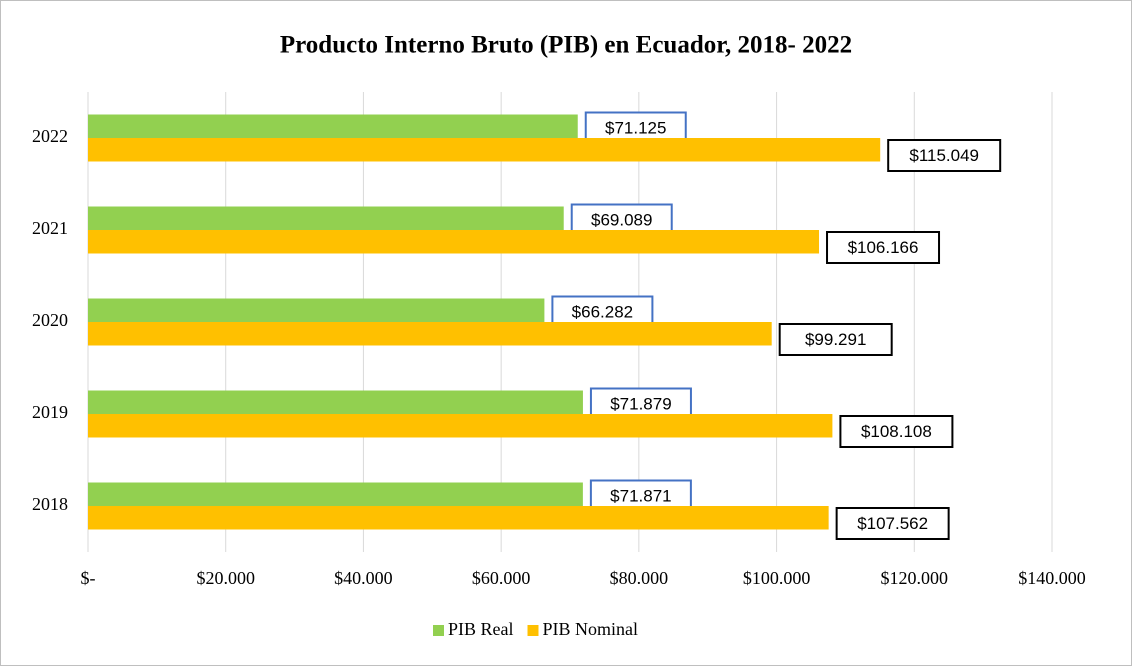  What do you see at coordinates (50, 504) in the screenshot?
I see `y-tick-label: 2018` at bounding box center [50, 504].